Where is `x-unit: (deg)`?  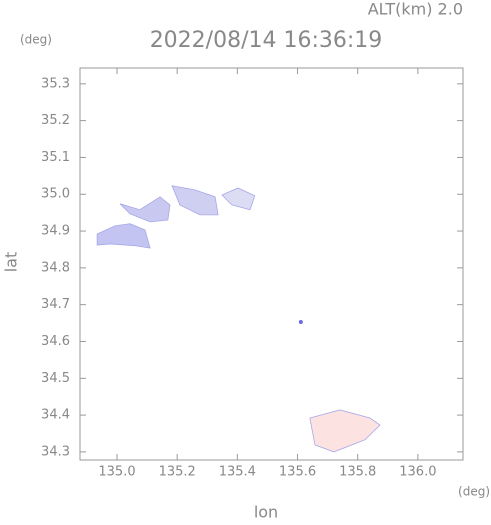 x-unit: (deg) is located at coordinates (474, 492).